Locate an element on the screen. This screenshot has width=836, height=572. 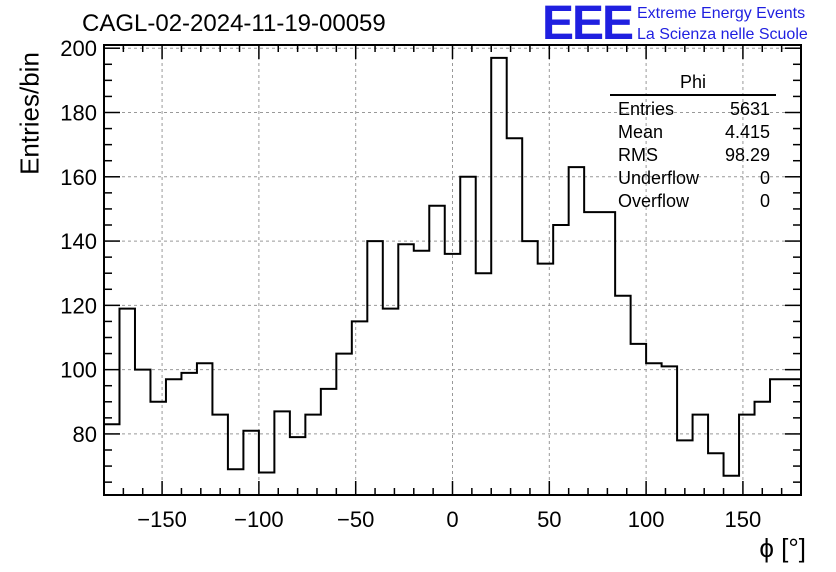
logo-line-2: La Scienza nelle Scuole is located at coordinates (722, 34).